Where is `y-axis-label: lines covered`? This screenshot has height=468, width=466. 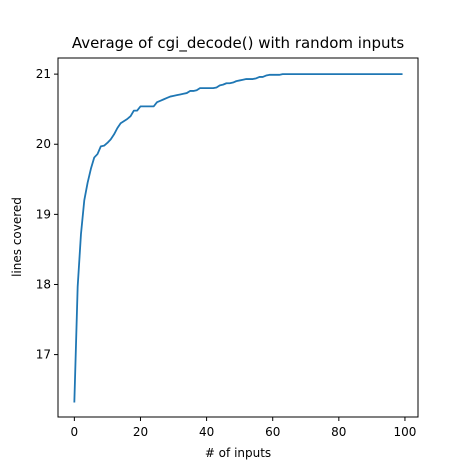 y-axis-label: lines covered is located at coordinates (17, 237).